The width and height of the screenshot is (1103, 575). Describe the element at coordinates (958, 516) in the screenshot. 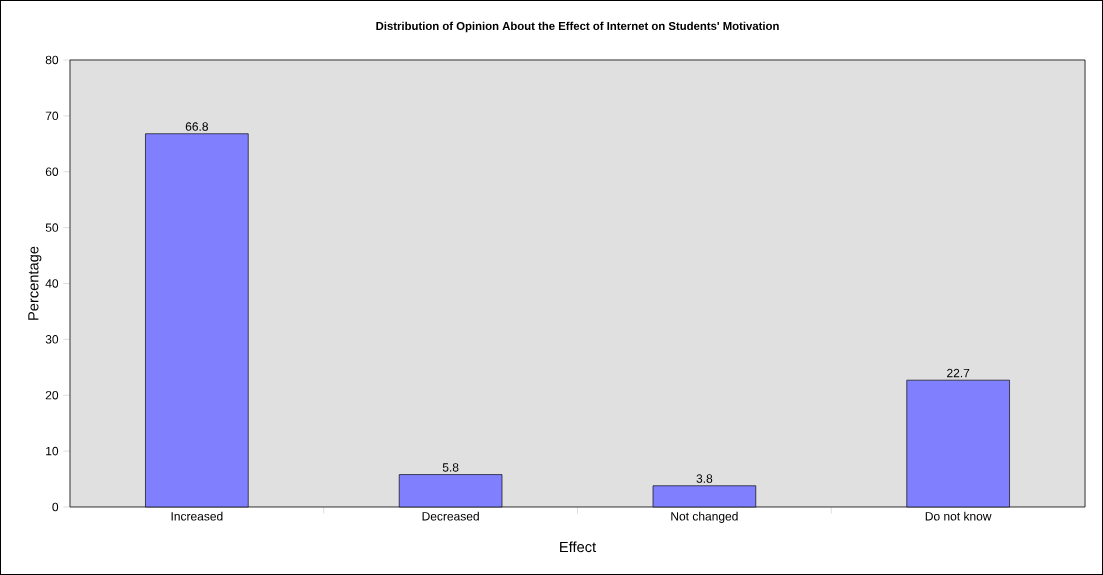

I see `x-tick-label: Do not know` at that location.